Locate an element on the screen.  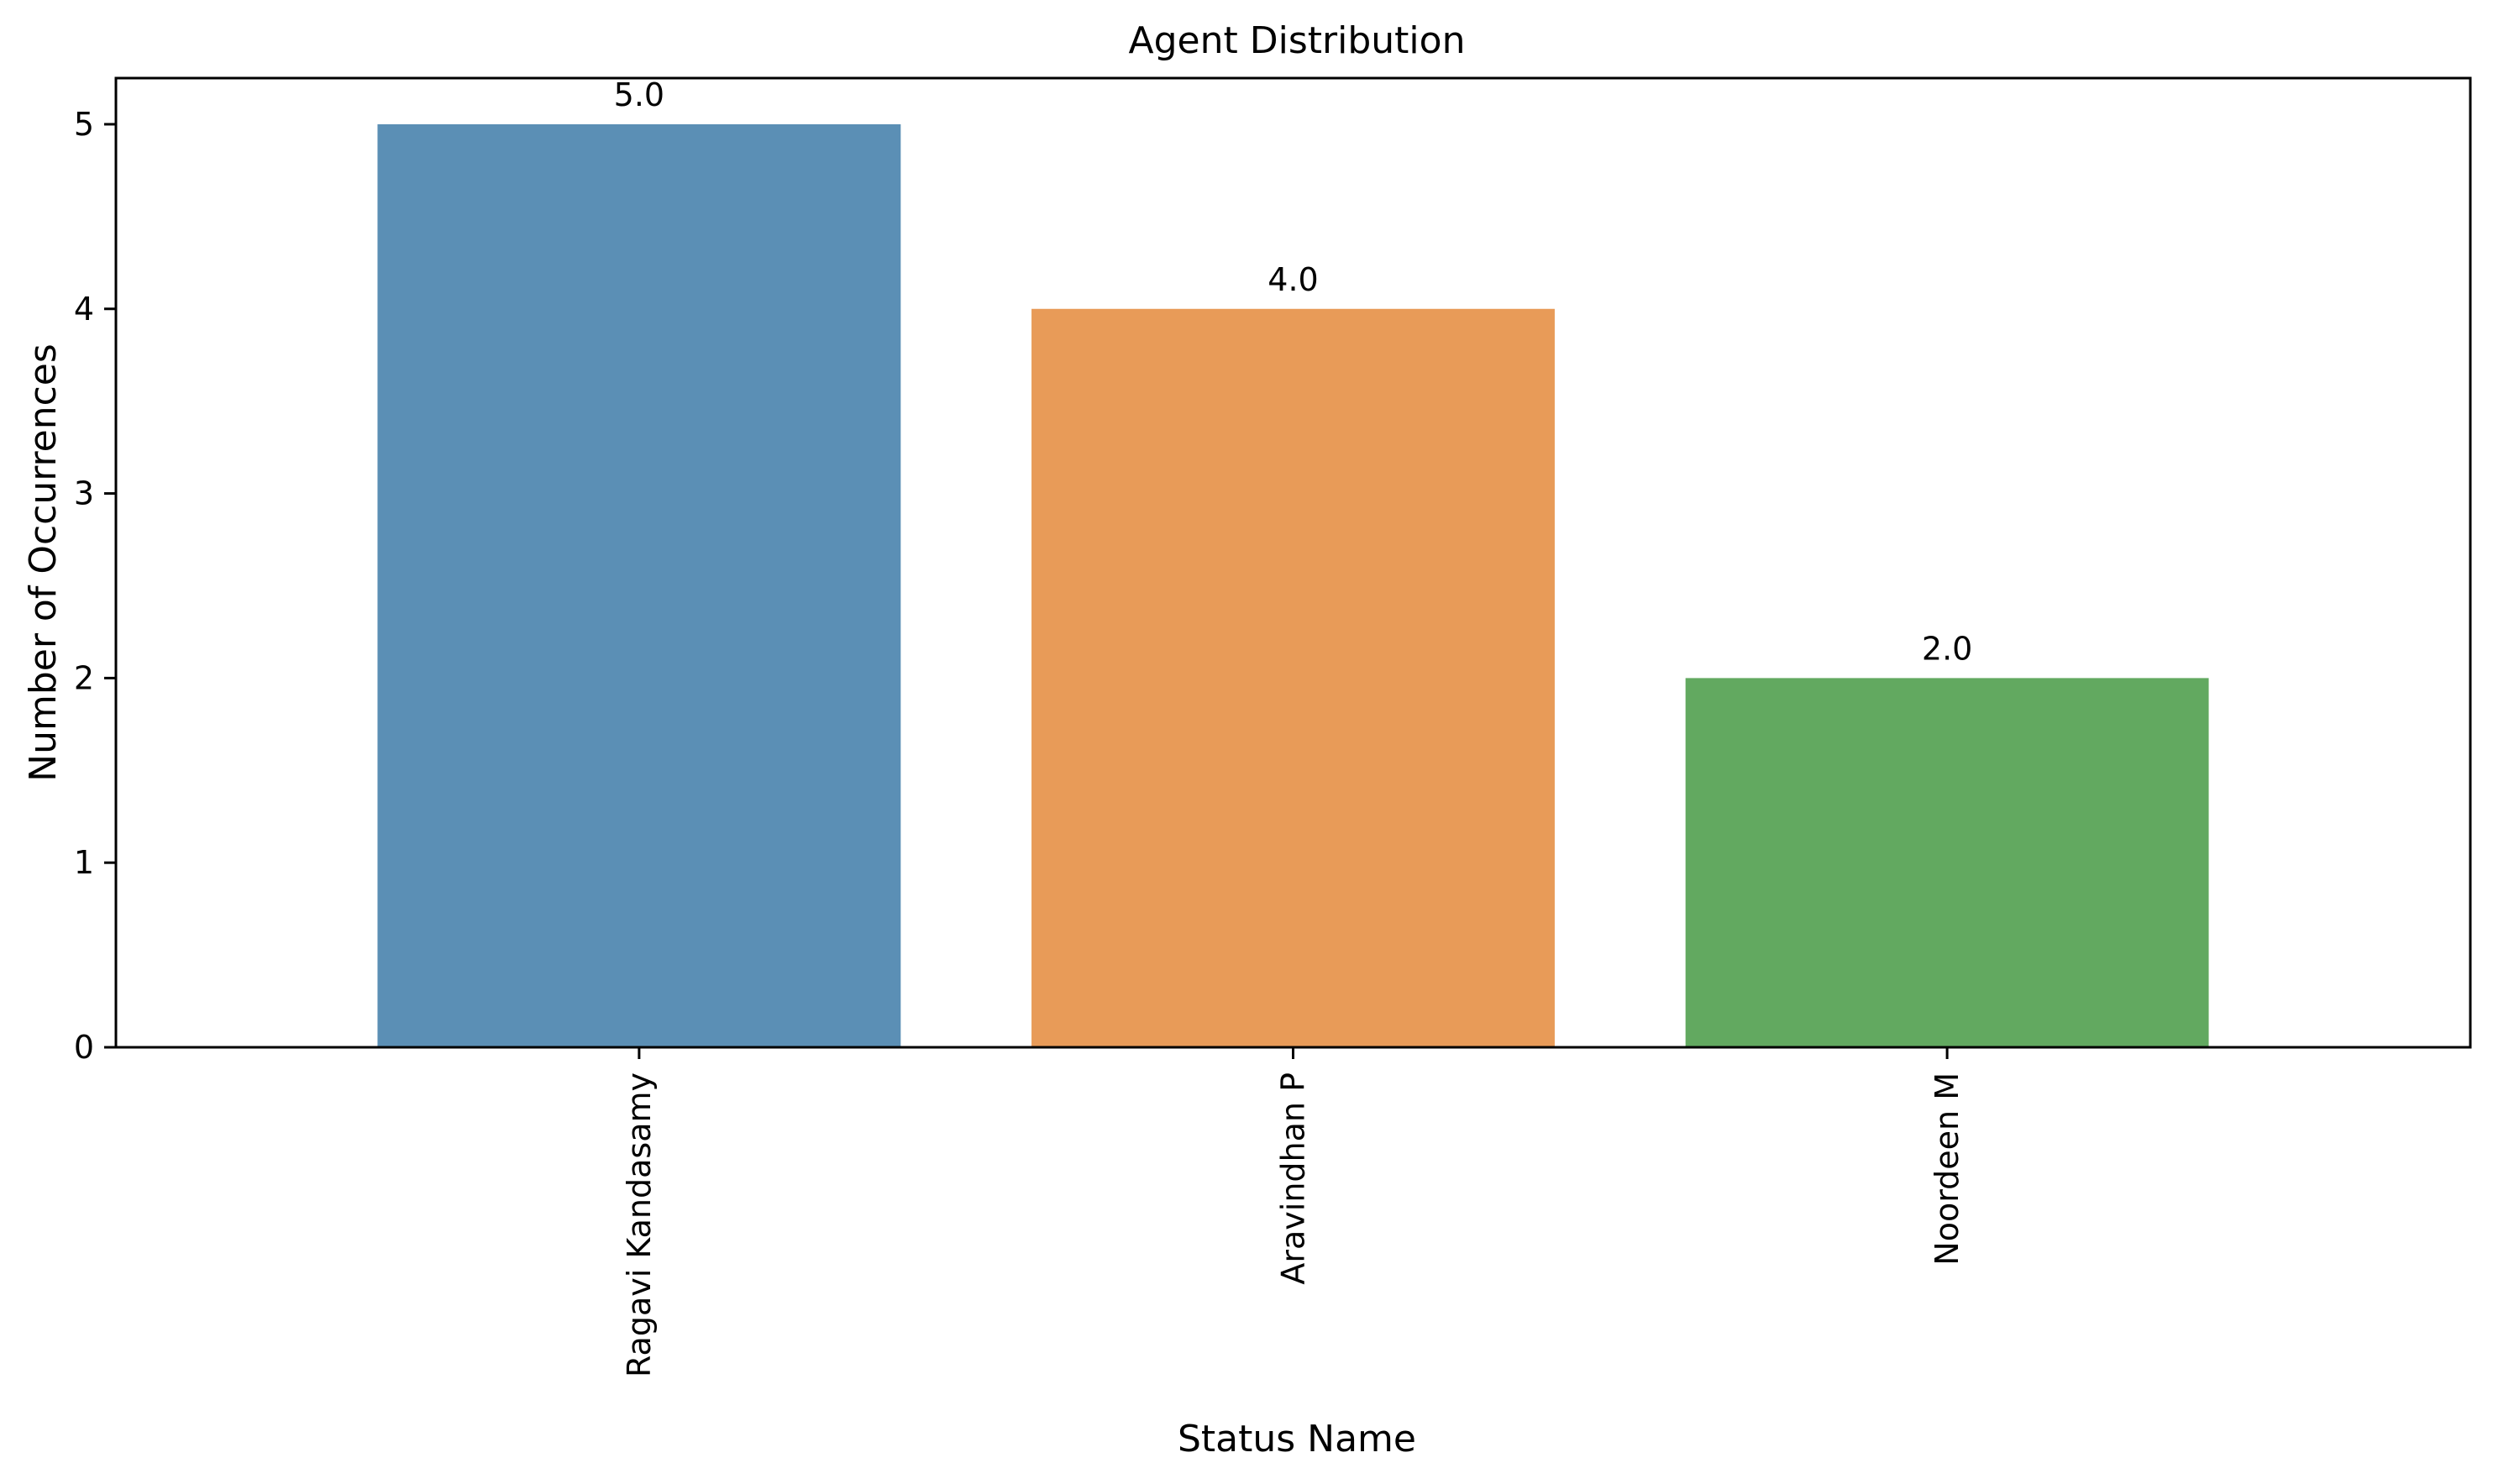
y-tick-label-0: 0 is located at coordinates (84, 1047).